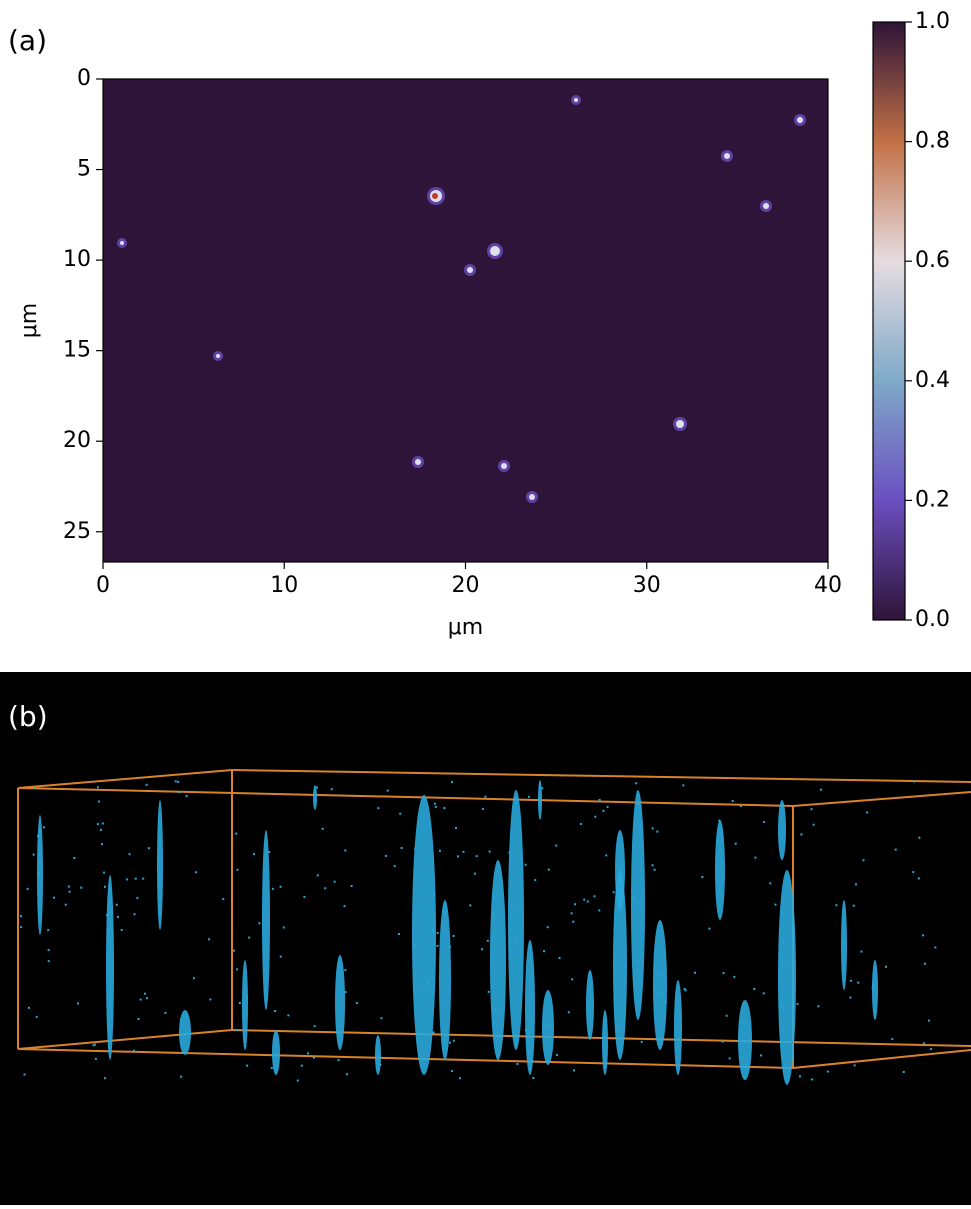 The image size is (971, 1209). Describe the element at coordinates (932, 260) in the screenshot. I see `colorbar-tick-label: 0.6` at that location.